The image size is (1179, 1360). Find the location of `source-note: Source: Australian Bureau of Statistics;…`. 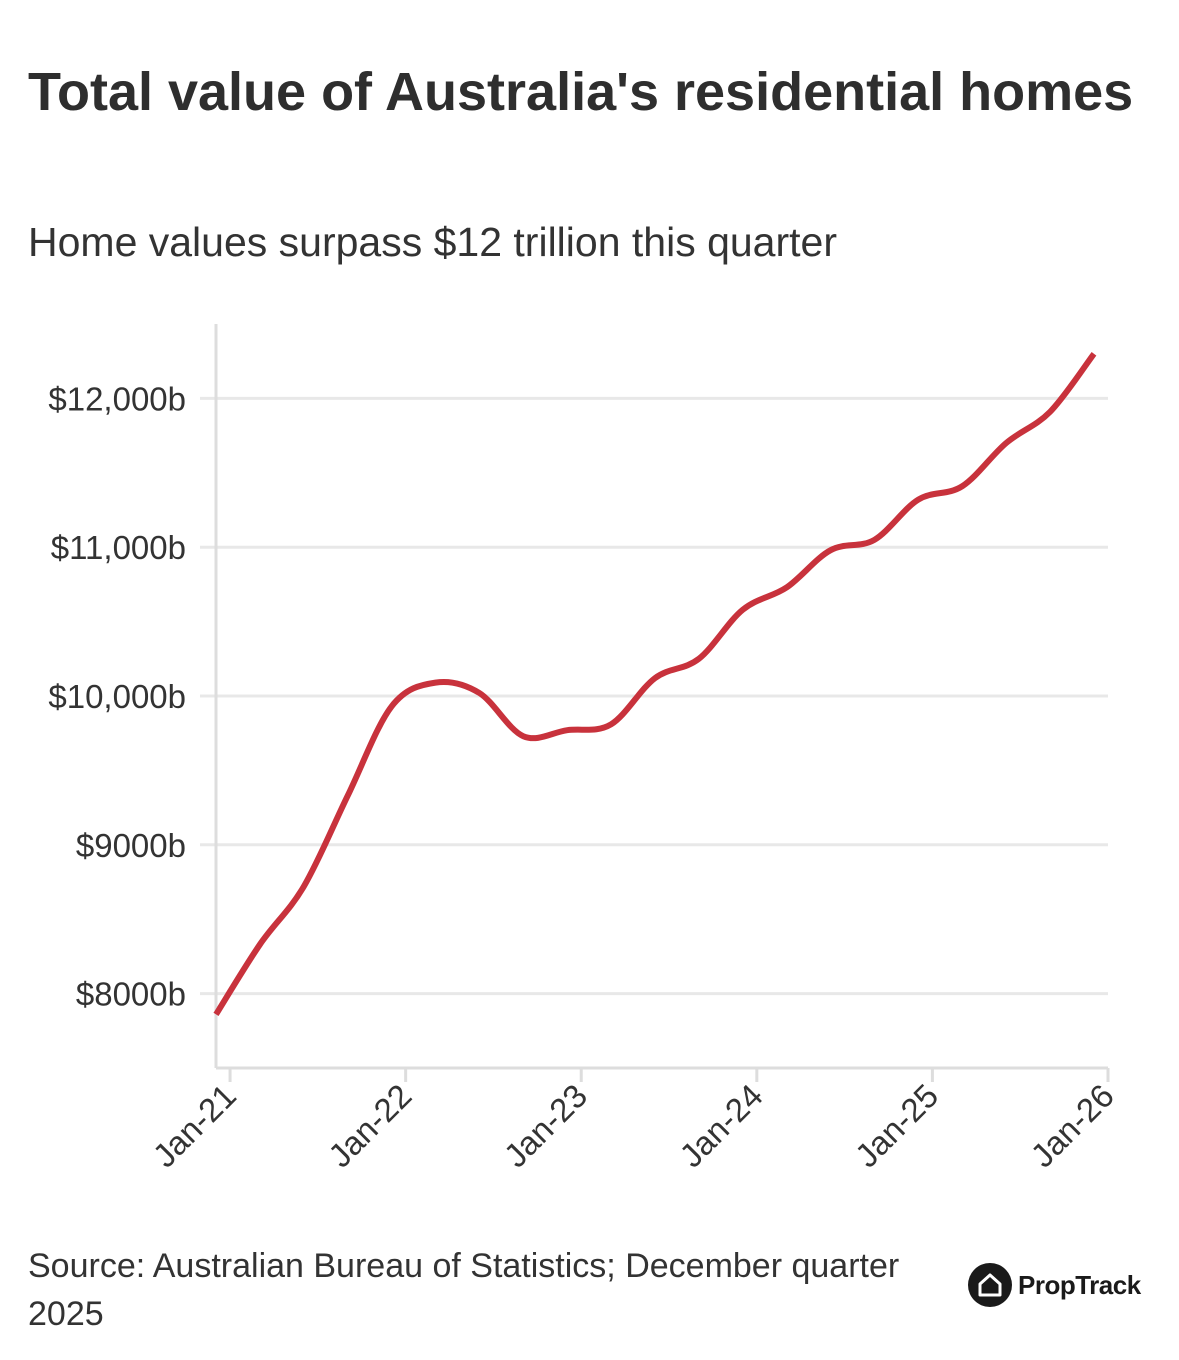

source-note: Source: Australian Bureau of Statistics;… is located at coordinates (464, 1290).